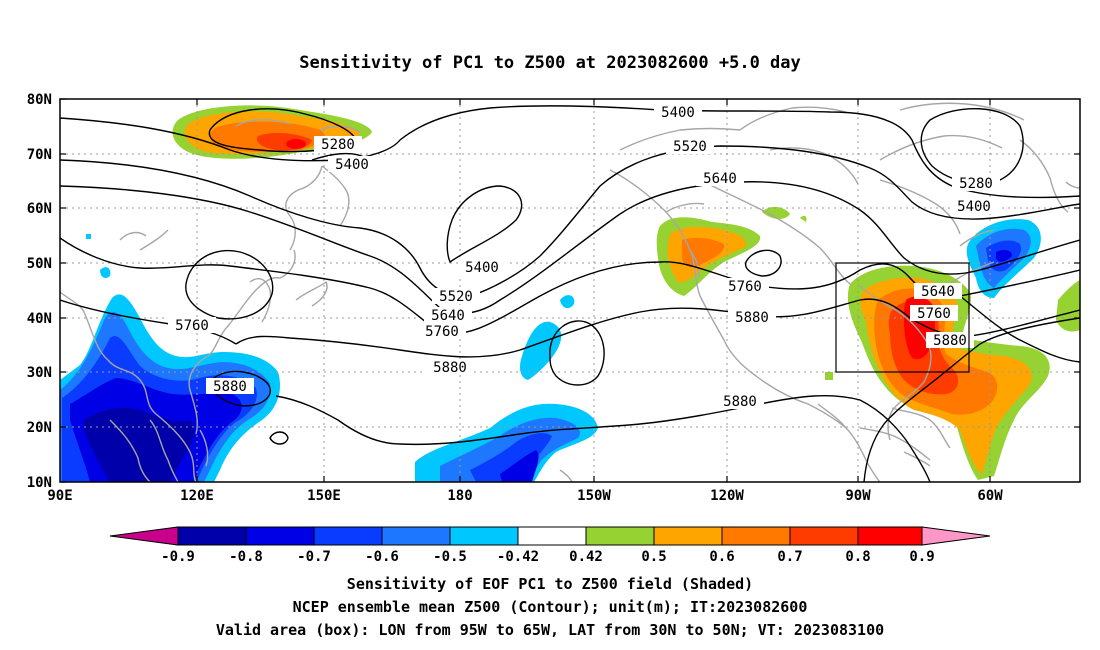 The width and height of the screenshot is (1100, 650). What do you see at coordinates (39, 264) in the screenshot?
I see `lat-label: 50N` at bounding box center [39, 264].